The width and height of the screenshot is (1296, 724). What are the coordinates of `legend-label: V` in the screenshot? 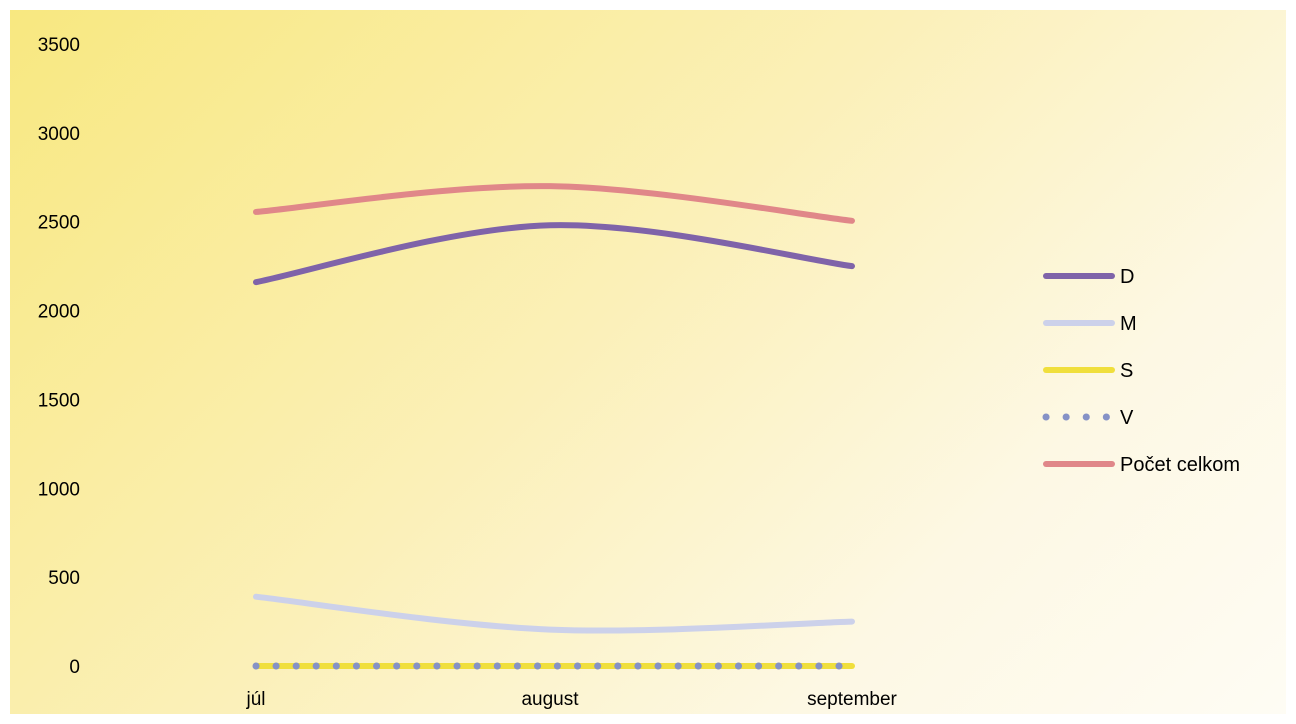 It's located at (1127, 418).